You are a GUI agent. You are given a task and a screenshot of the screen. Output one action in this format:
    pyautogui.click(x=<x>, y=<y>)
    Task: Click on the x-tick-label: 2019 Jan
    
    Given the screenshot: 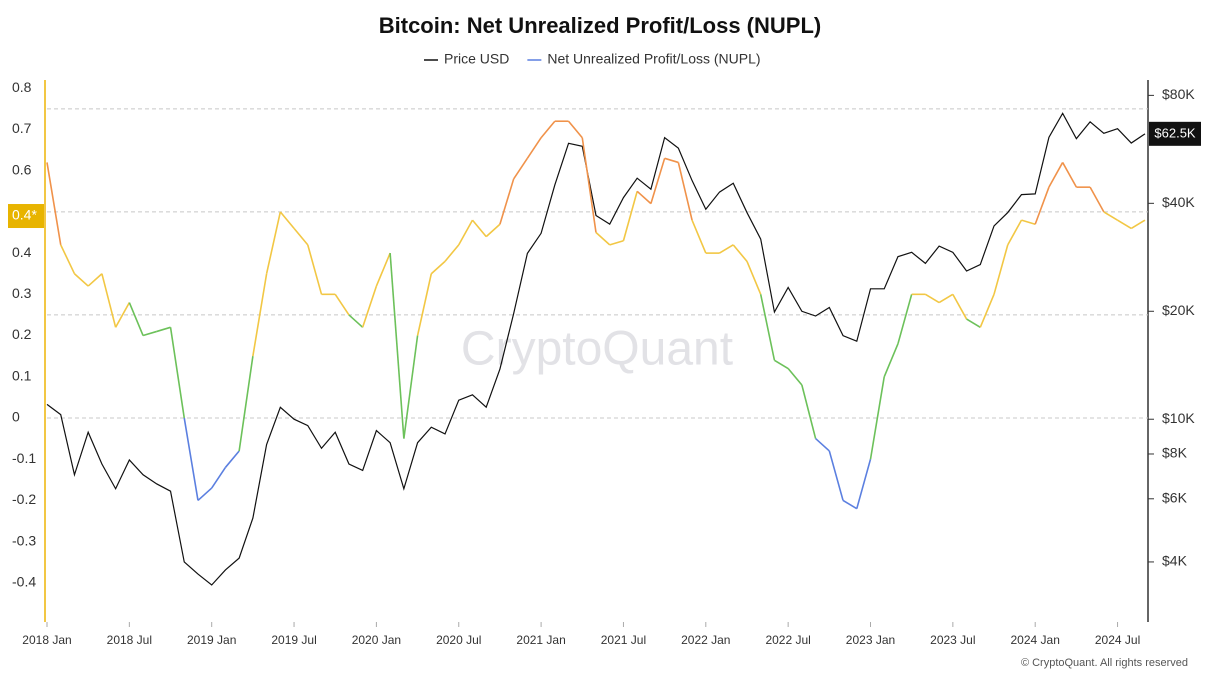 What is the action you would take?
    pyautogui.click(x=211, y=640)
    